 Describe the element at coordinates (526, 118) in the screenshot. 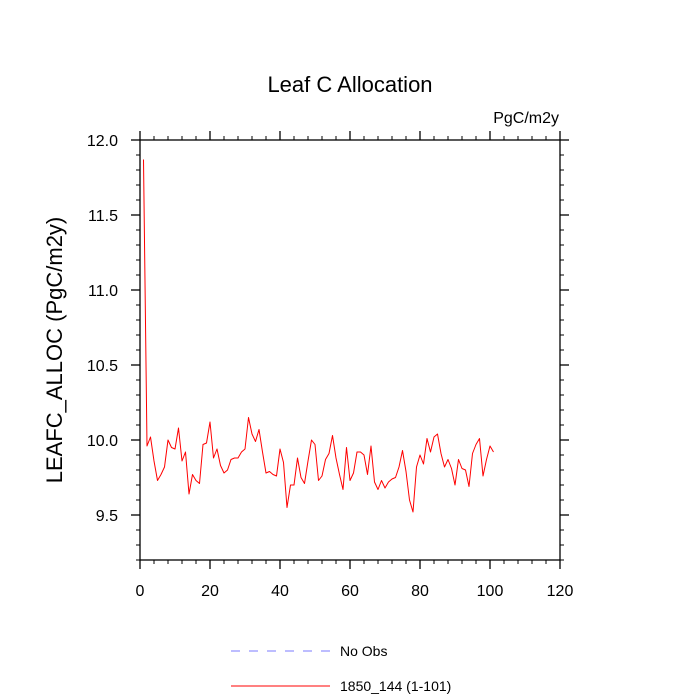

I see `units-label: PgC/m2y` at that location.